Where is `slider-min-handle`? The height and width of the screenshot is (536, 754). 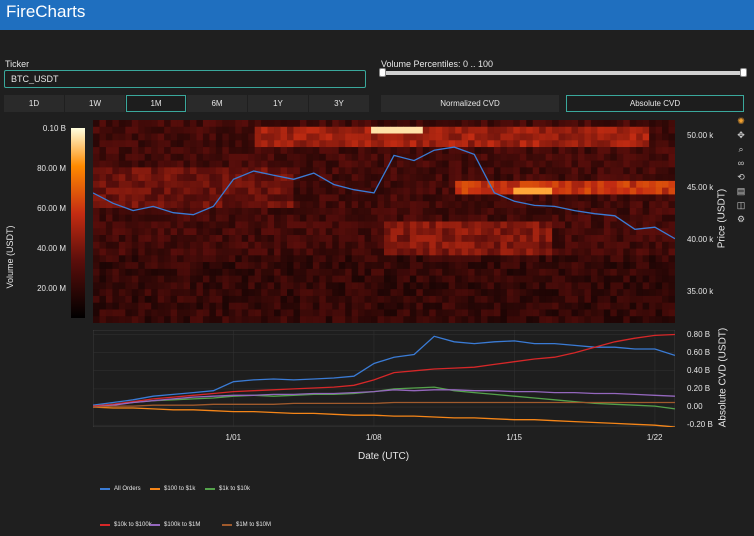
slider-min-handle is located at coordinates (382, 72).